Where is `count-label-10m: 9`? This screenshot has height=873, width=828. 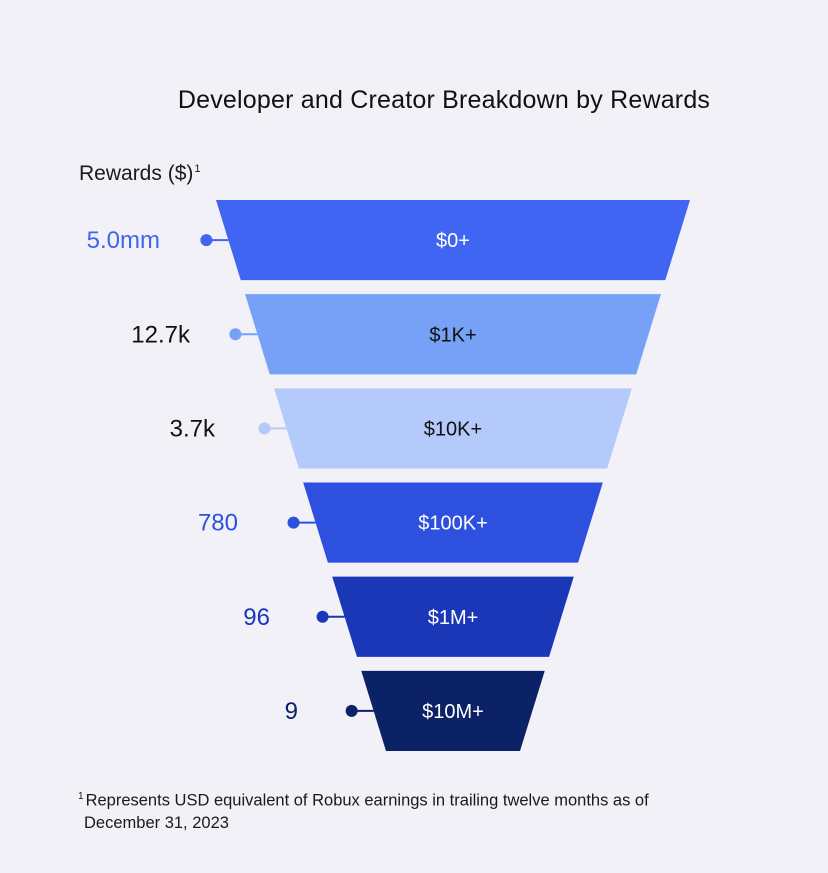
count-label-10m: 9 is located at coordinates (291, 711).